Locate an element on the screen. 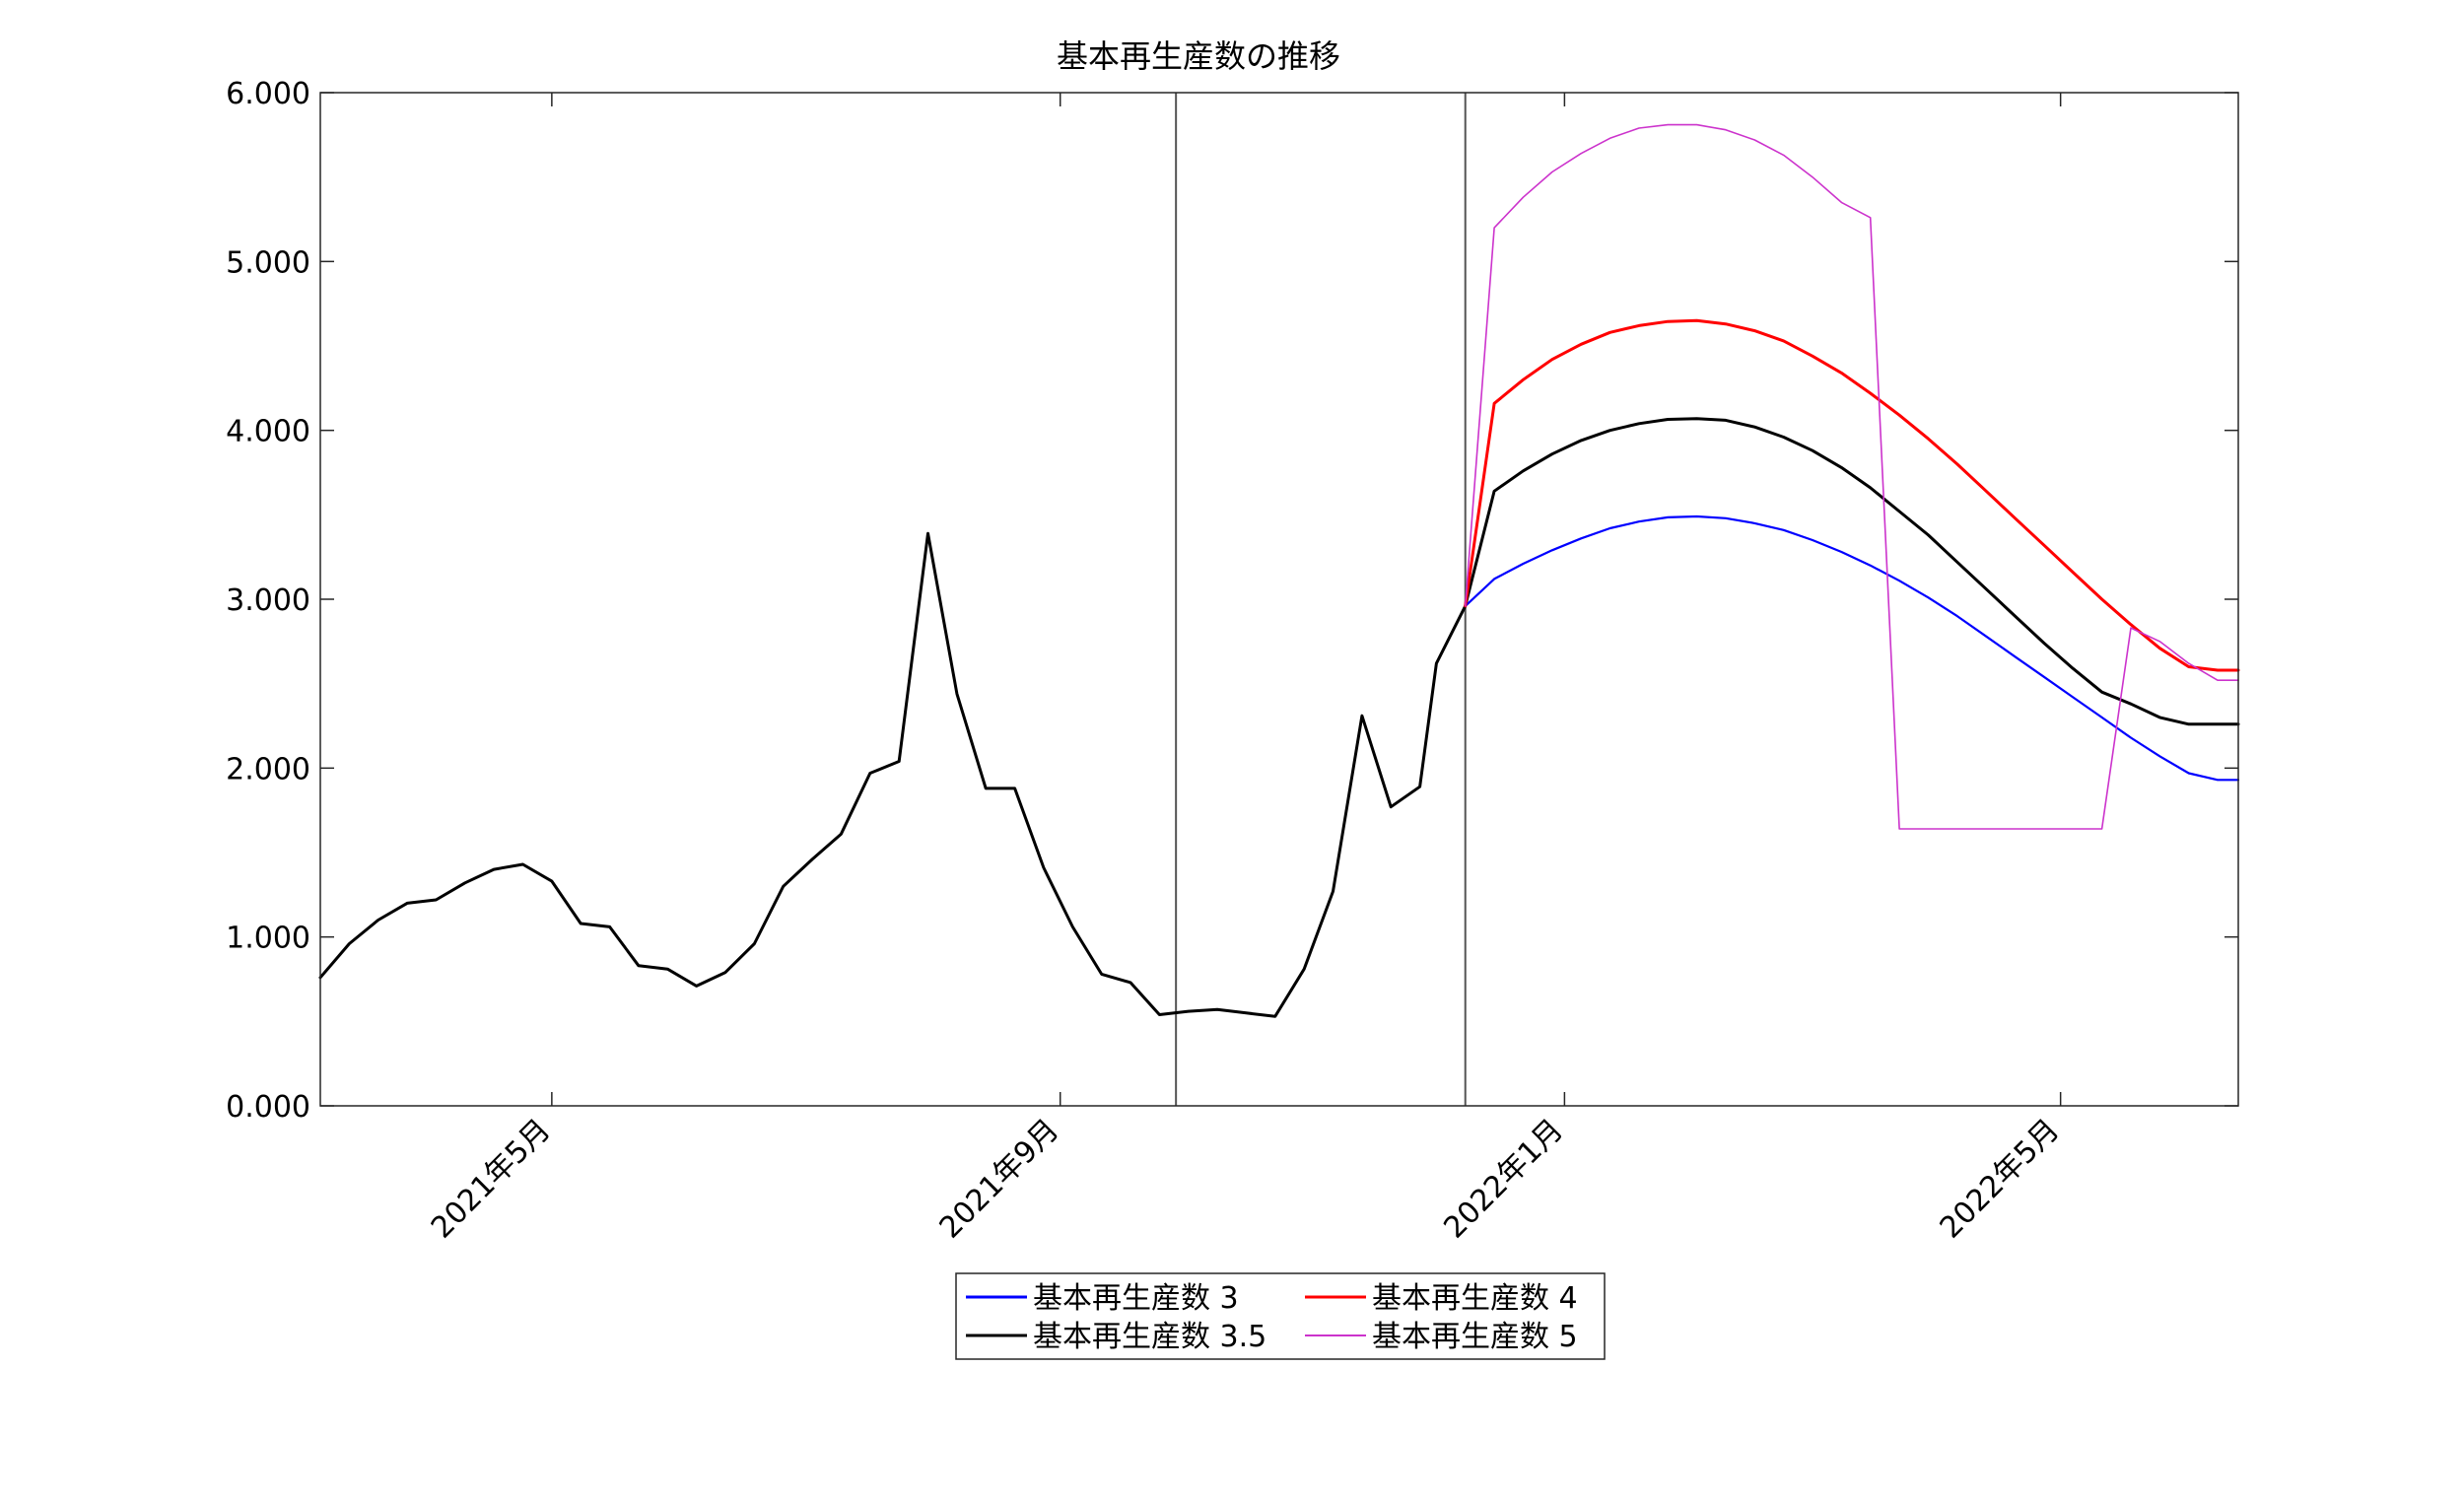 This screenshot has height=1505, width=2464. y-tick-label-3: 3.000 is located at coordinates (268, 600).